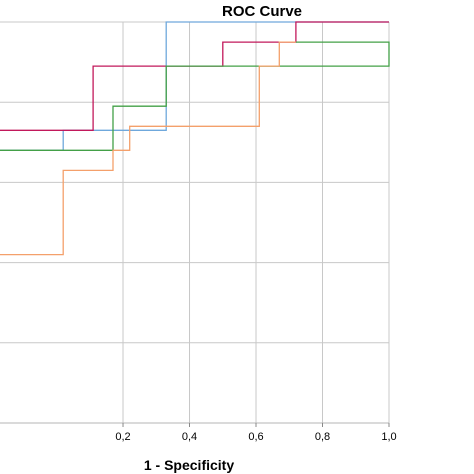 This screenshot has height=474, width=474. What do you see at coordinates (388, 437) in the screenshot?
I see `x-tick-label: 1,0` at bounding box center [388, 437].